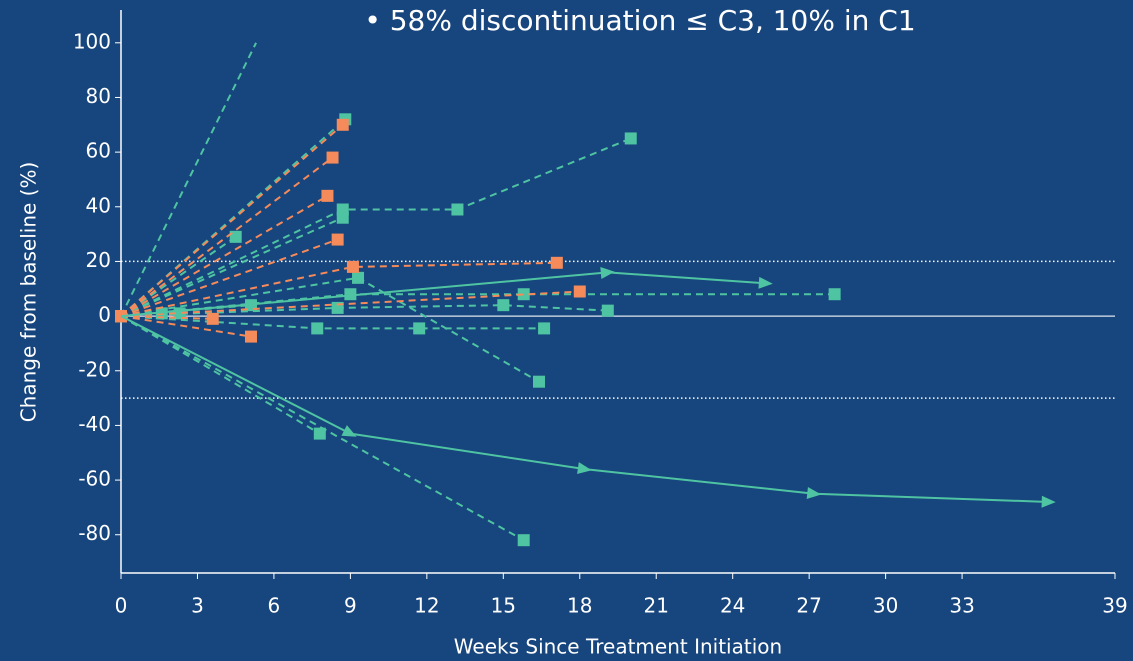  I want to click on y-tick-label: -60, so click(94, 479).